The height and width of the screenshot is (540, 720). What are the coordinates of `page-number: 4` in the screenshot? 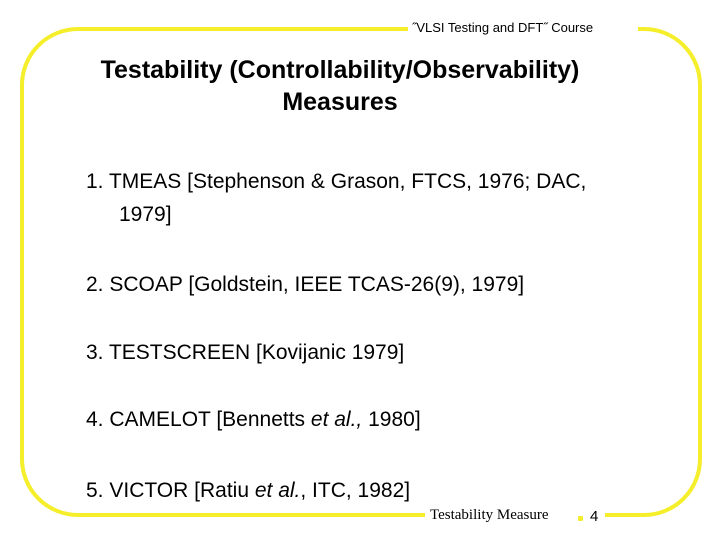 It's located at (594, 516).